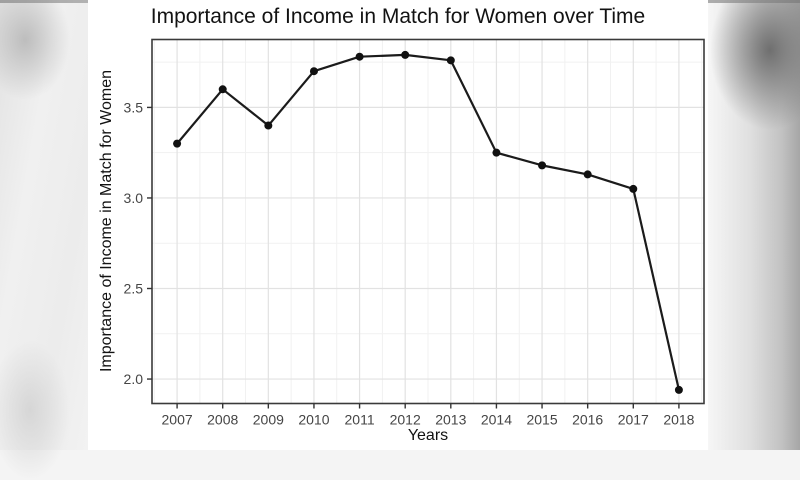  Describe the element at coordinates (134, 379) in the screenshot. I see `y-tick-label: 2.0` at that location.